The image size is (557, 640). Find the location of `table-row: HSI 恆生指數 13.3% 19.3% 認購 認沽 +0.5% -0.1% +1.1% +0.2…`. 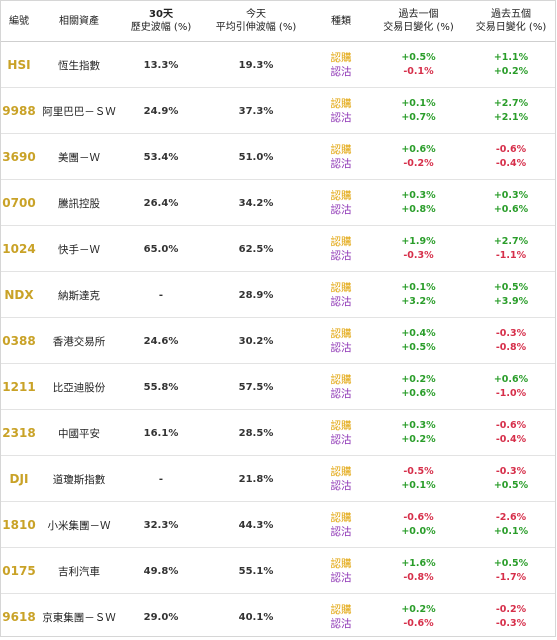

table-row: HSI 恆生指數 13.3% 19.3% 認購 認沽 +0.5% -0.1% +1.1% +0.2… is located at coordinates (278, 65).